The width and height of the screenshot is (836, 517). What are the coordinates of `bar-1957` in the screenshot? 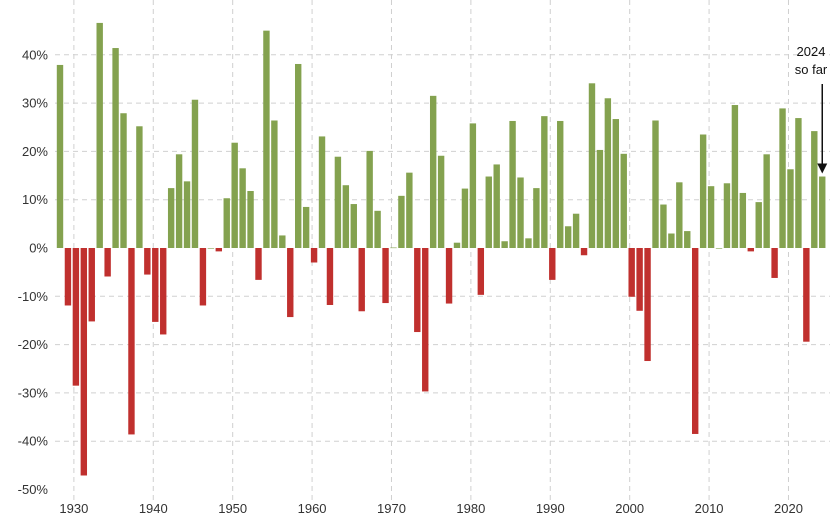 It's located at (290, 283).